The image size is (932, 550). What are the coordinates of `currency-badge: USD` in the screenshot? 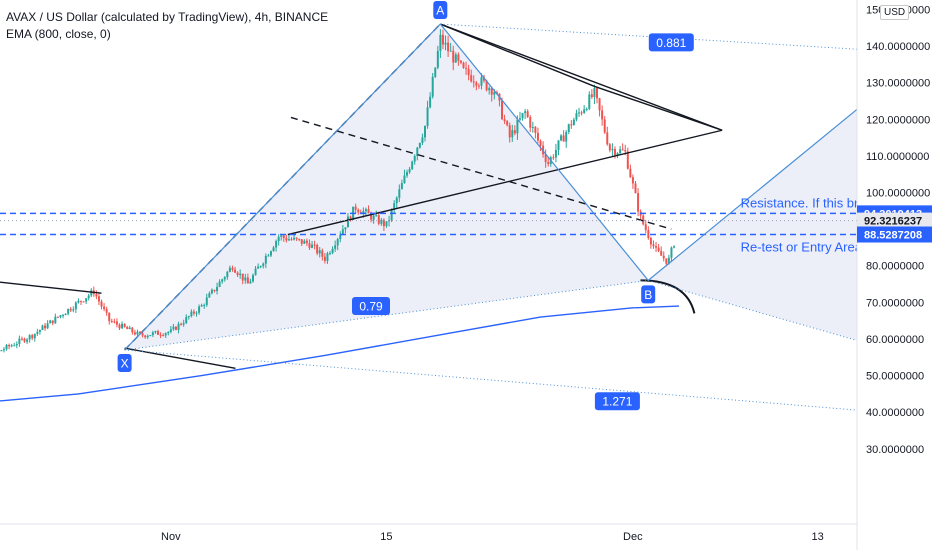 It's located at (895, 12).